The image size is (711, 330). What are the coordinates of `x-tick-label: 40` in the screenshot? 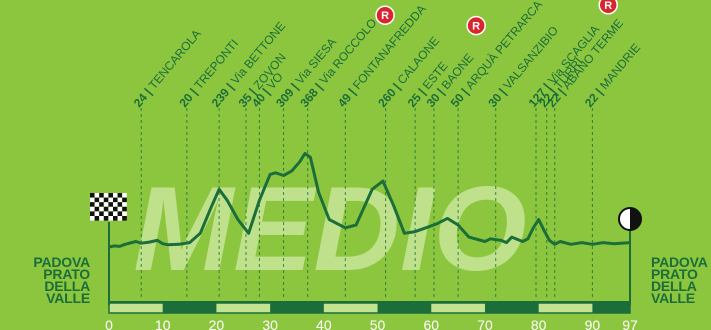 It's located at (324, 323).